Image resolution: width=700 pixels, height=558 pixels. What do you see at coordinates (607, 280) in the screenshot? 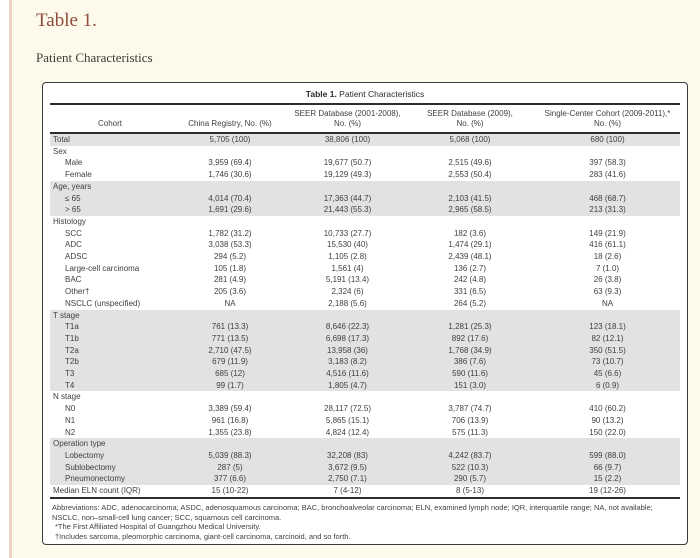
I see `cell-value: 26 (3.8)` at bounding box center [607, 280].